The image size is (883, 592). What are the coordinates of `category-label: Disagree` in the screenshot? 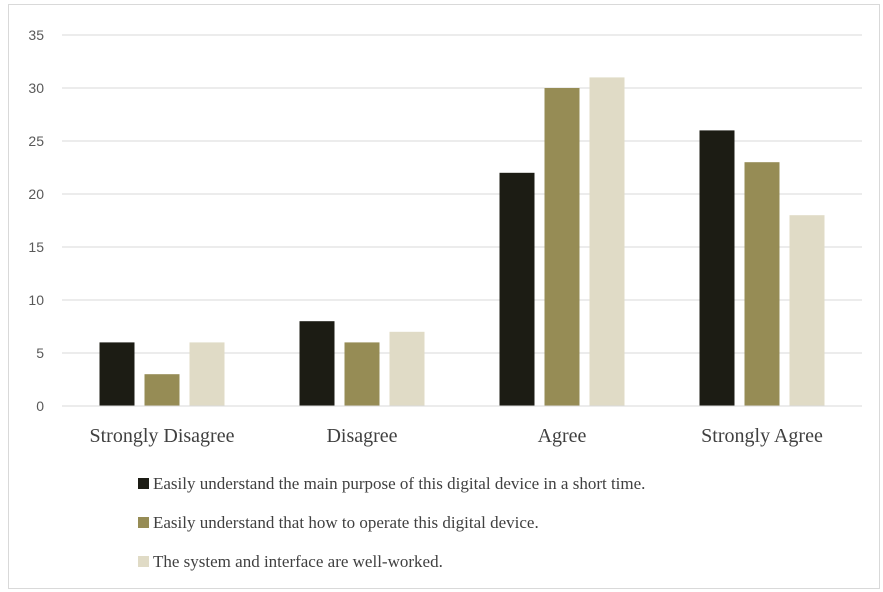 It's located at (361, 436).